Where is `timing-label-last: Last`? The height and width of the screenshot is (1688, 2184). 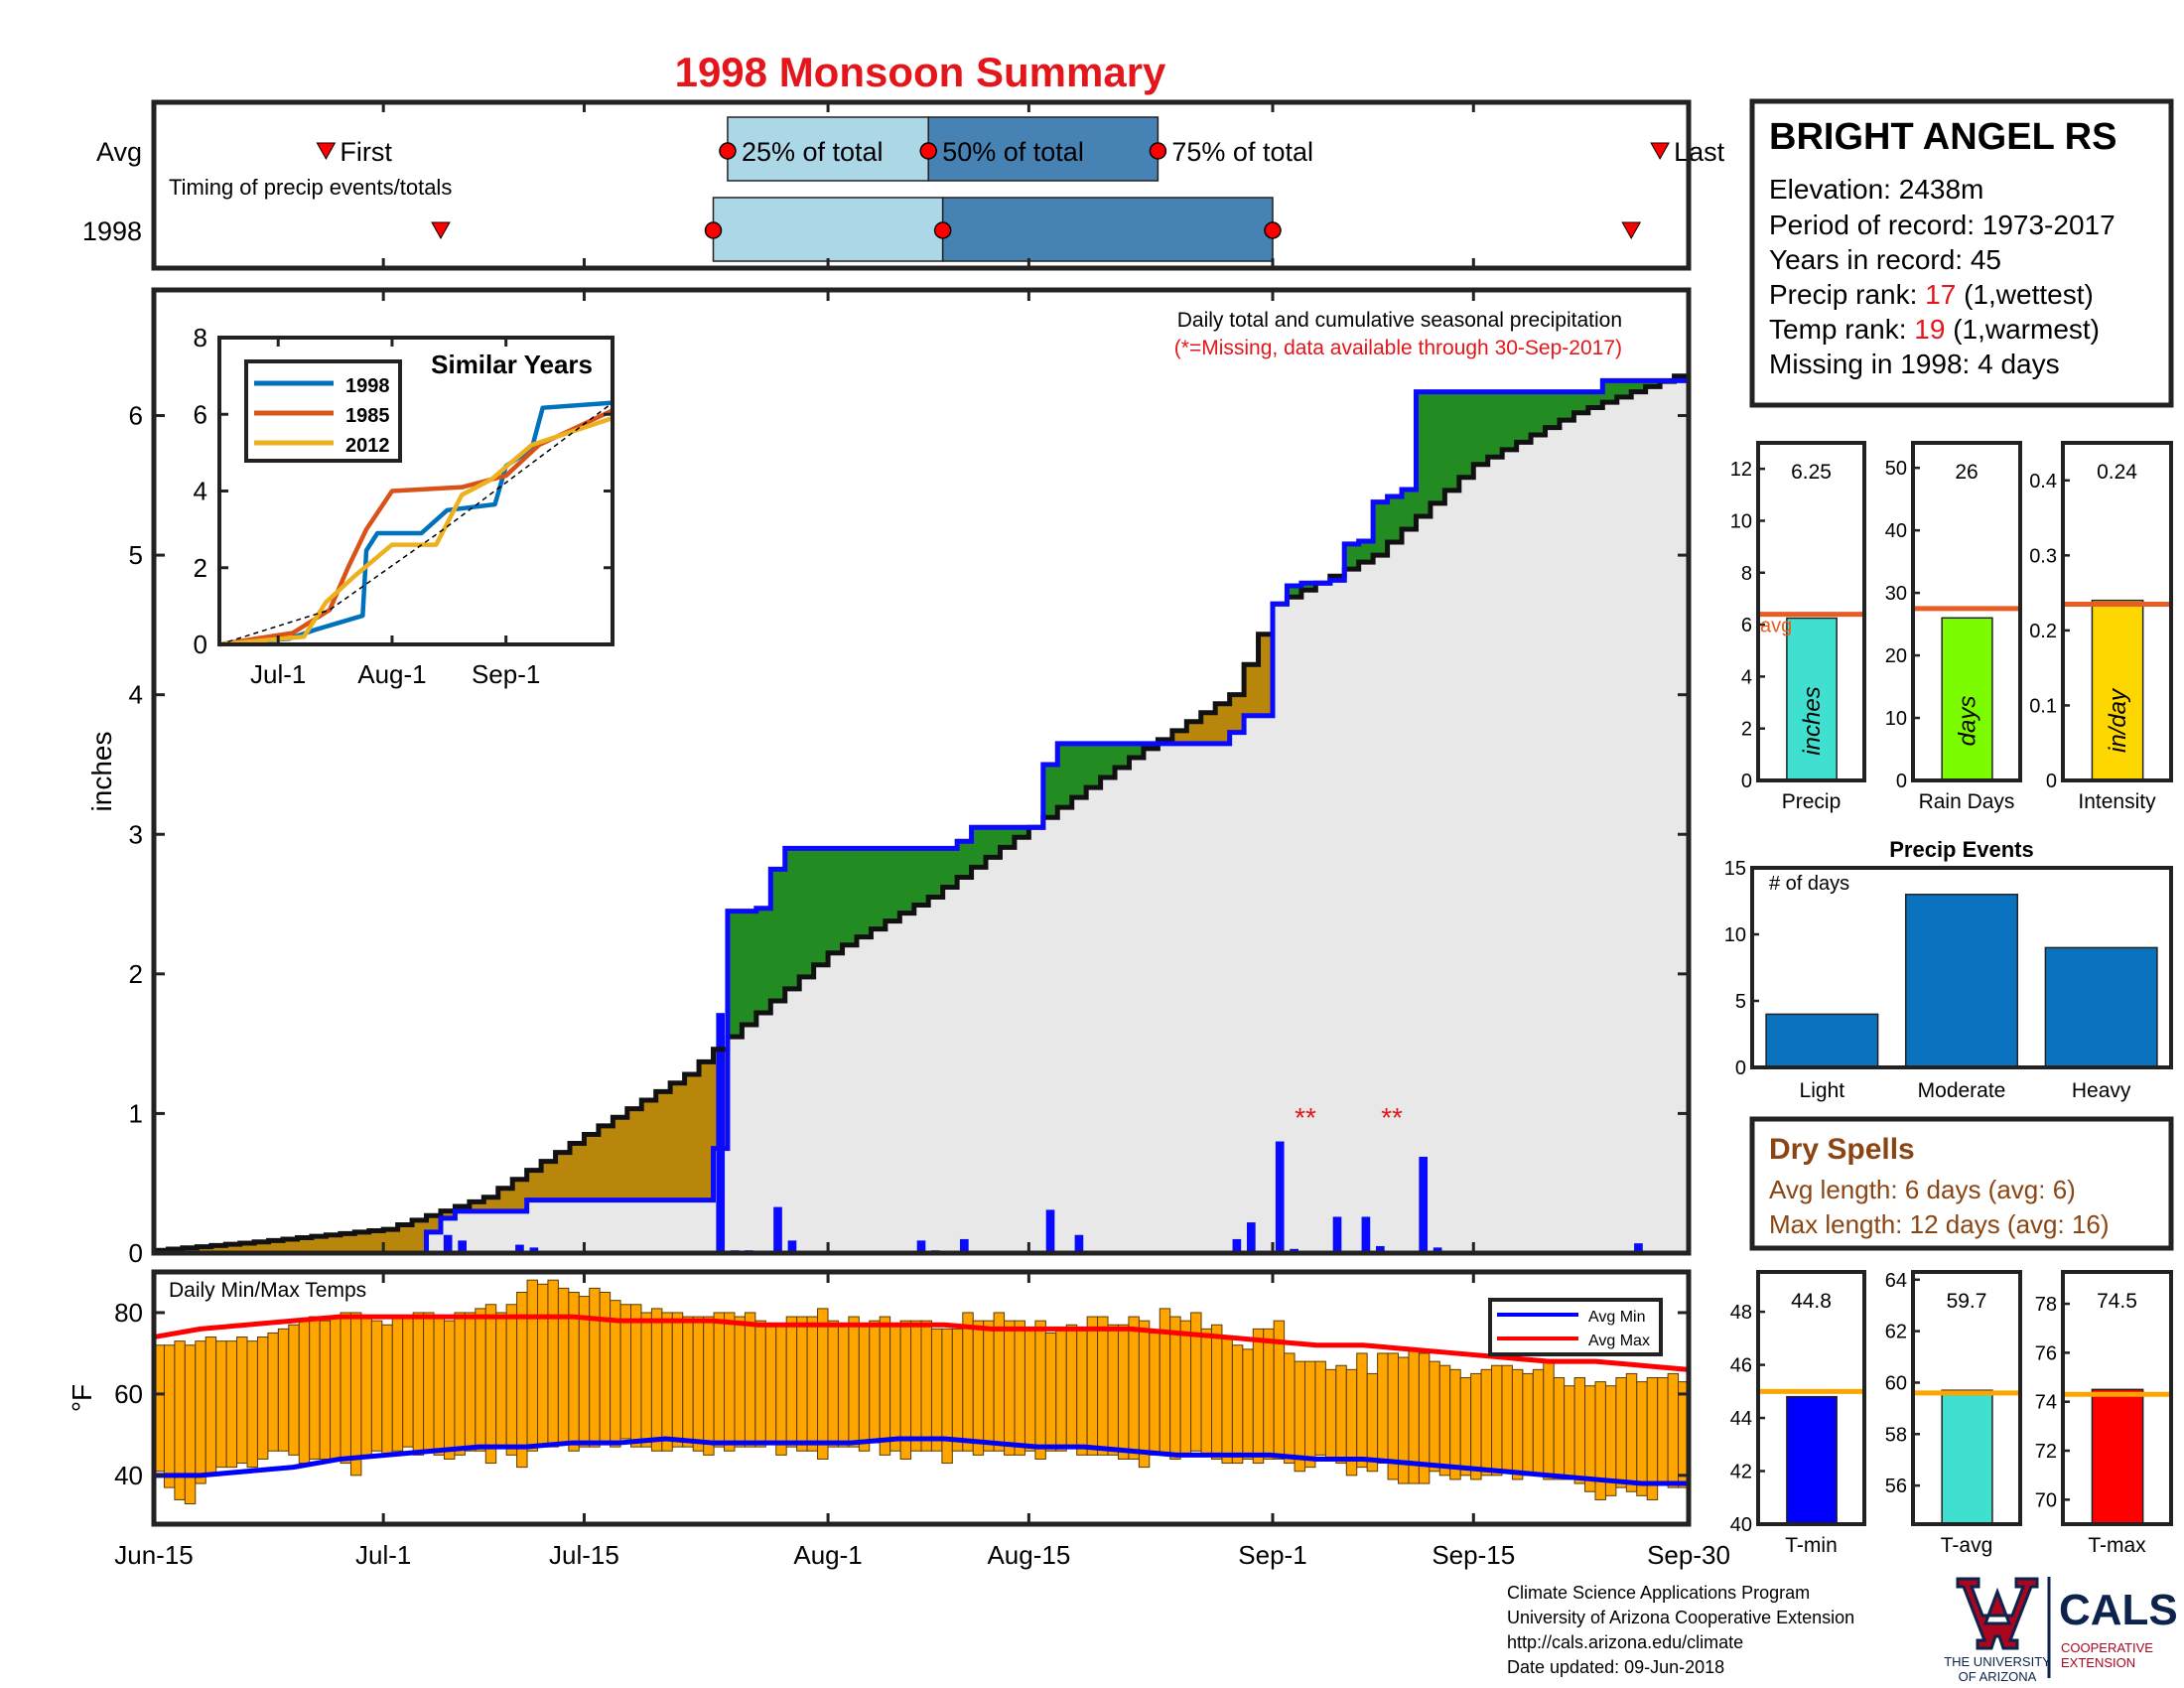
timing-label-last: Last is located at coordinates (1699, 152).